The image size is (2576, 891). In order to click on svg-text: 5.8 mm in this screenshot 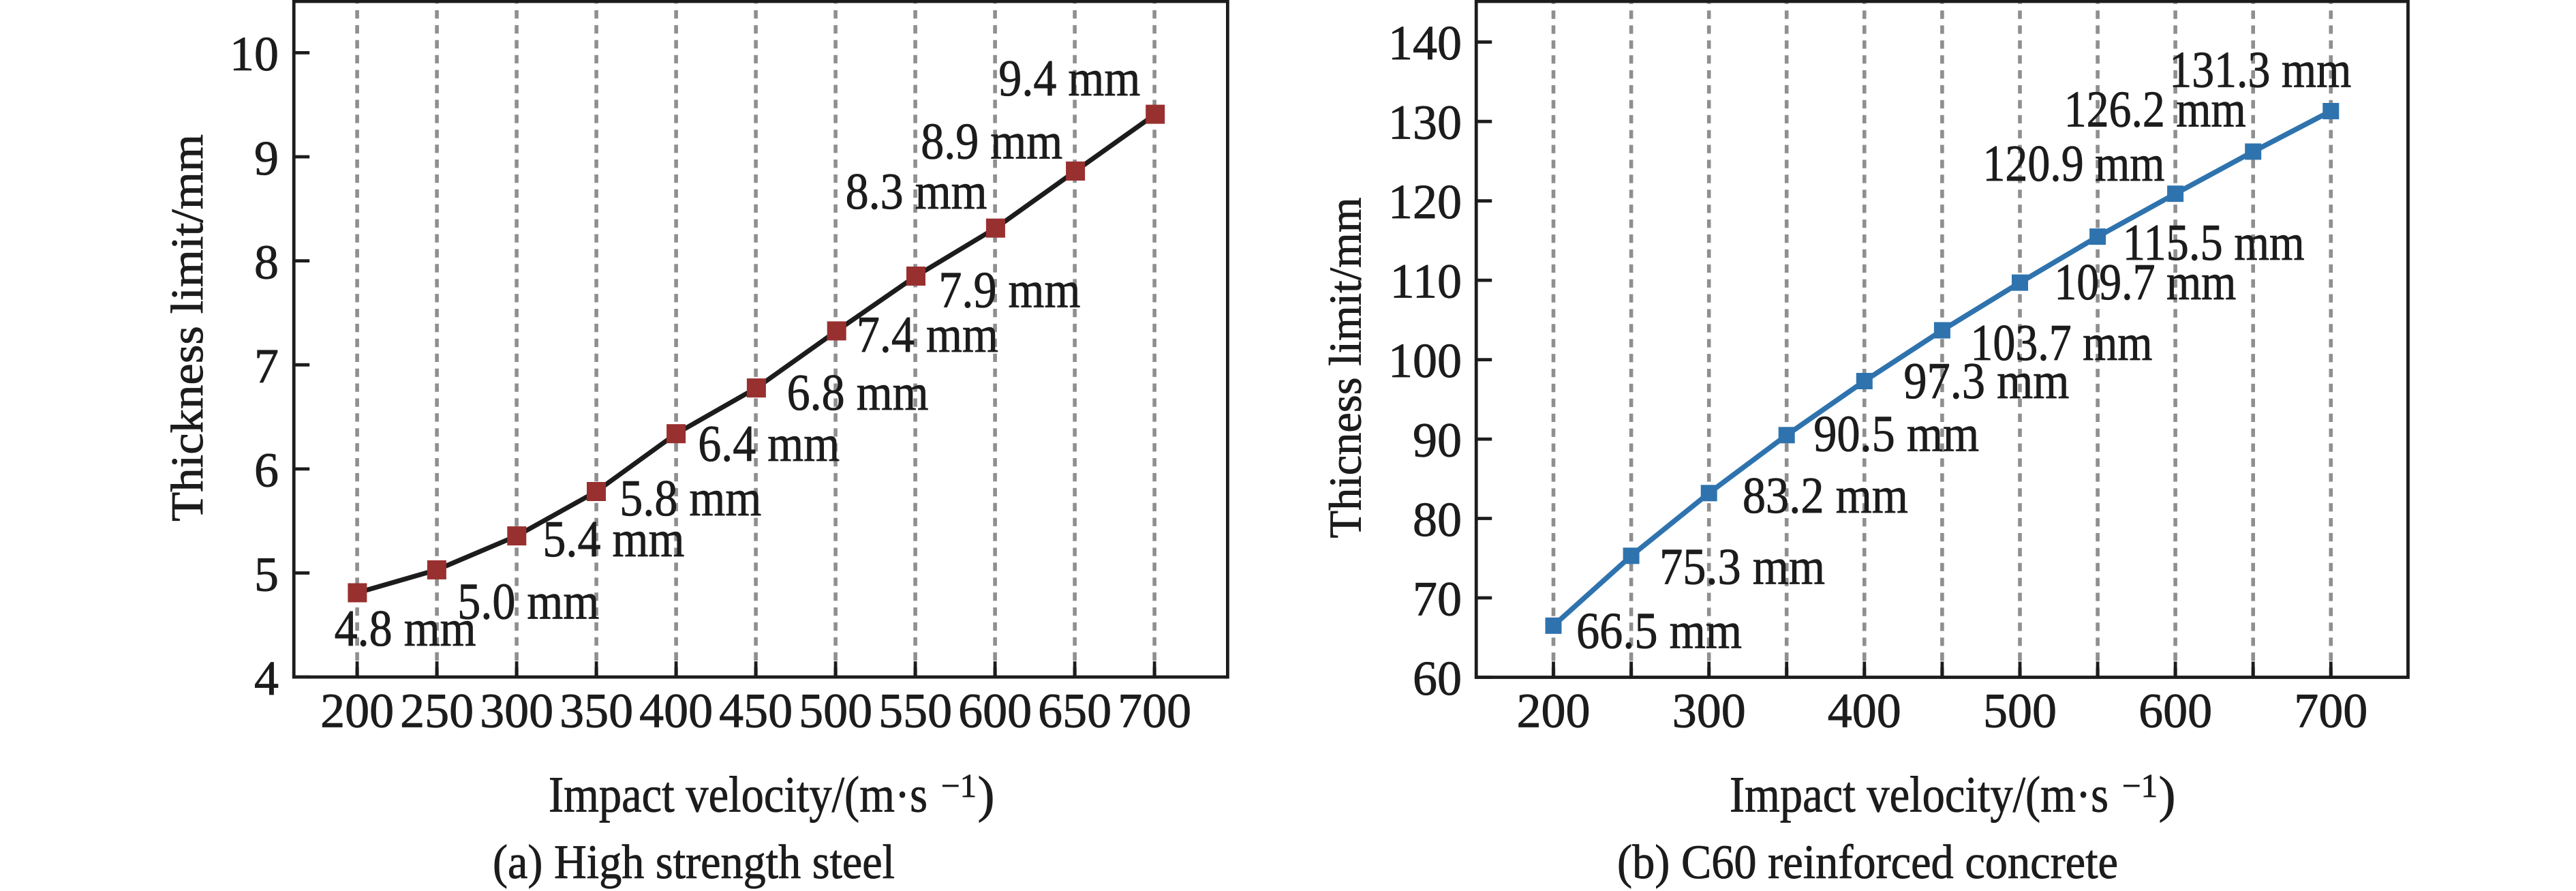, I will do `click(690, 499)`.